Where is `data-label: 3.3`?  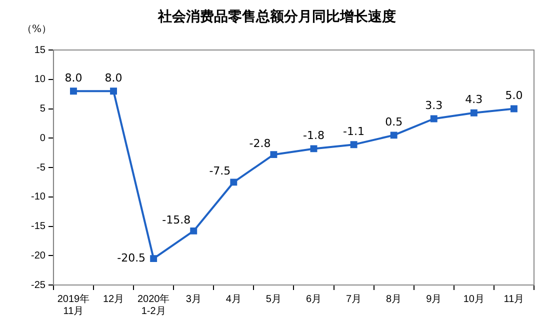
data-label: 3.3 is located at coordinates (434, 105).